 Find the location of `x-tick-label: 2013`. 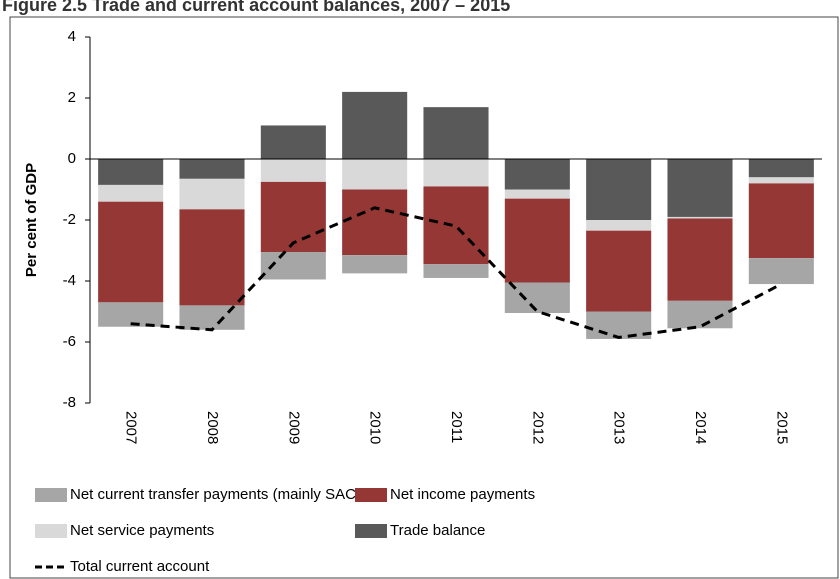

x-tick-label: 2013 is located at coordinates (619, 427).